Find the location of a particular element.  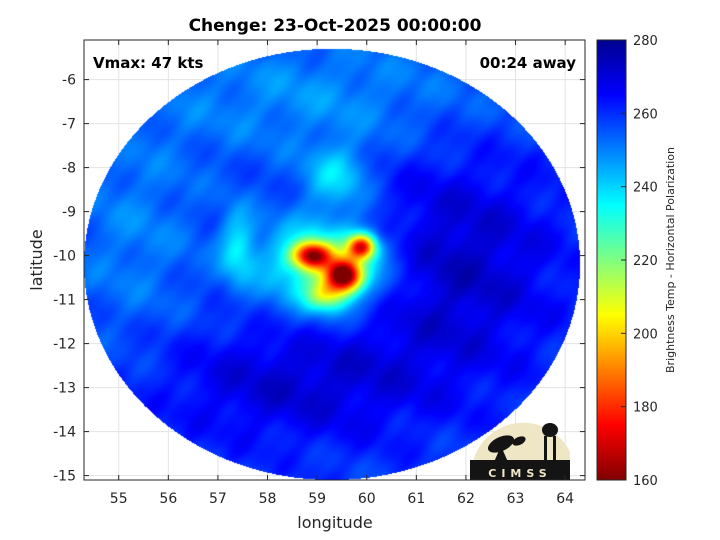

time-offset-label: 00:24 away is located at coordinates (528, 63).